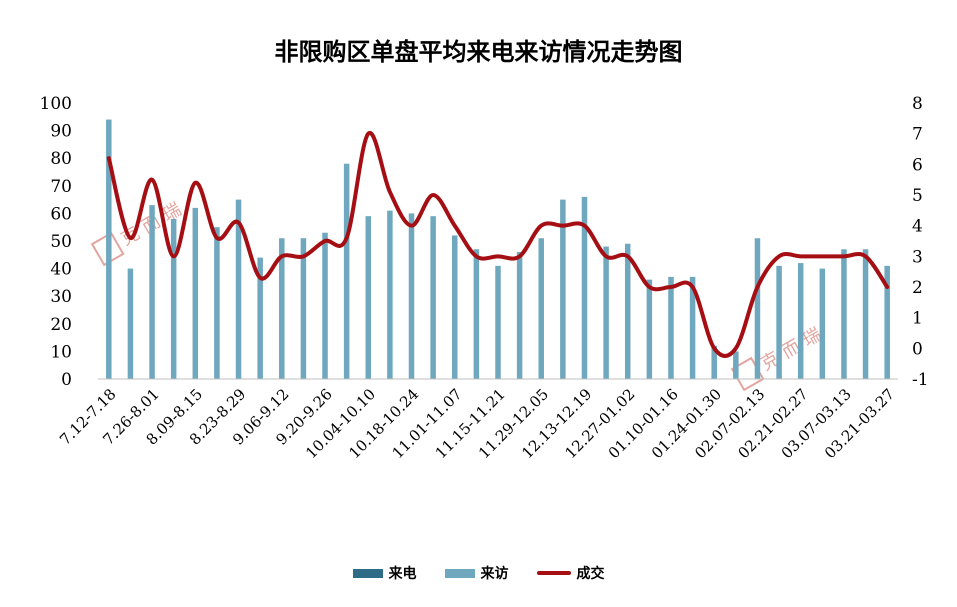 The height and width of the screenshot is (607, 957). Describe the element at coordinates (61, 352) in the screenshot. I see `y-left-tick-label: 10` at that location.